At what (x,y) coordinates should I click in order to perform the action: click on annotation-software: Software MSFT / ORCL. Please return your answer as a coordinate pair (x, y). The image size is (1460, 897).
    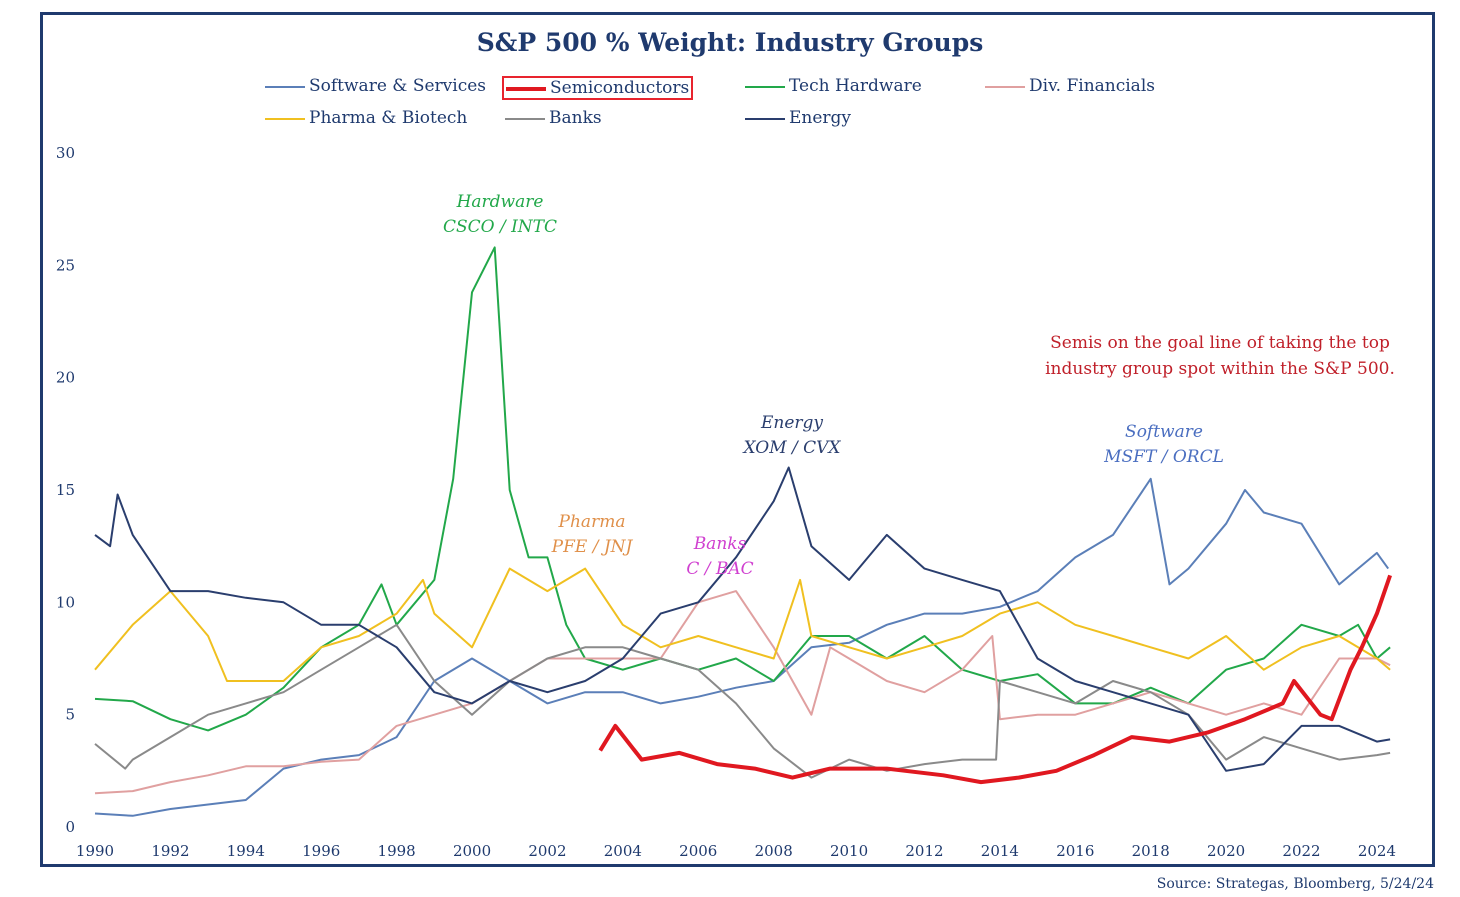
    Looking at the image, I should click on (1164, 445).